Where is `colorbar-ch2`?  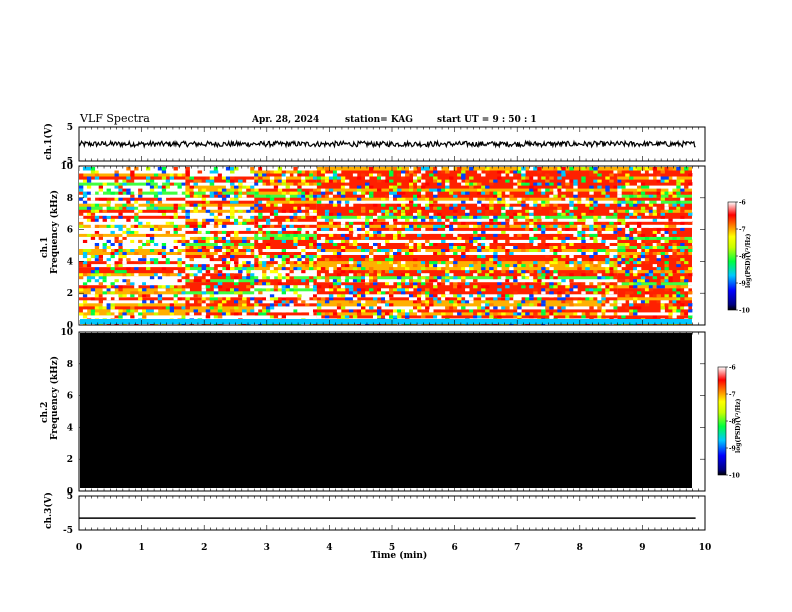
colorbar-ch2 is located at coordinates (722, 421).